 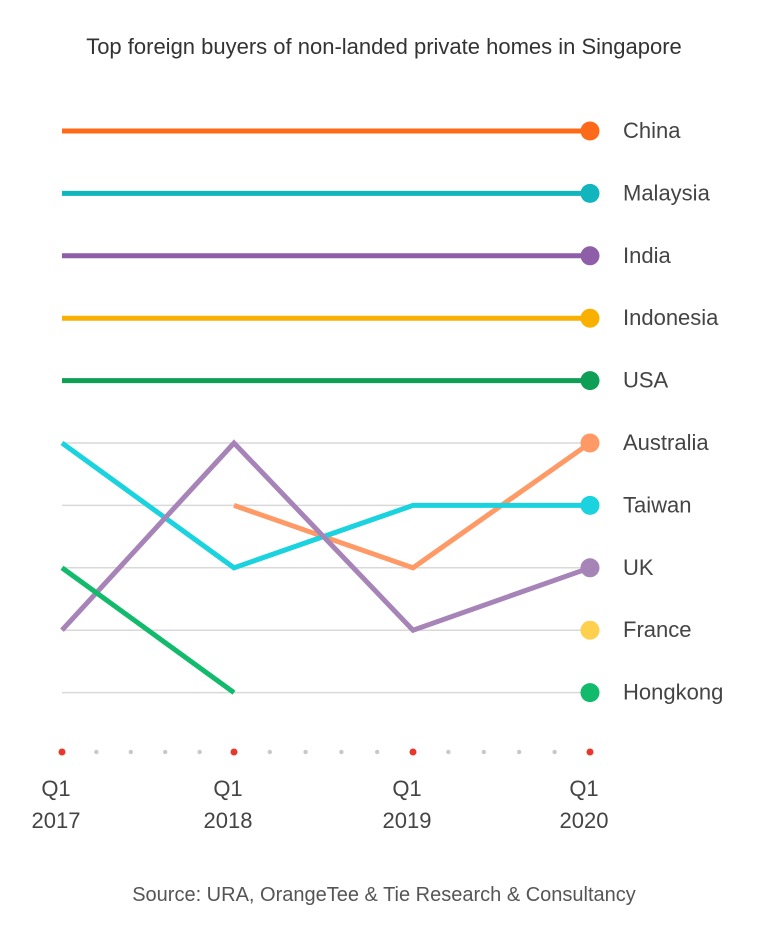 I want to click on end-point-indonesia, so click(x=590, y=318).